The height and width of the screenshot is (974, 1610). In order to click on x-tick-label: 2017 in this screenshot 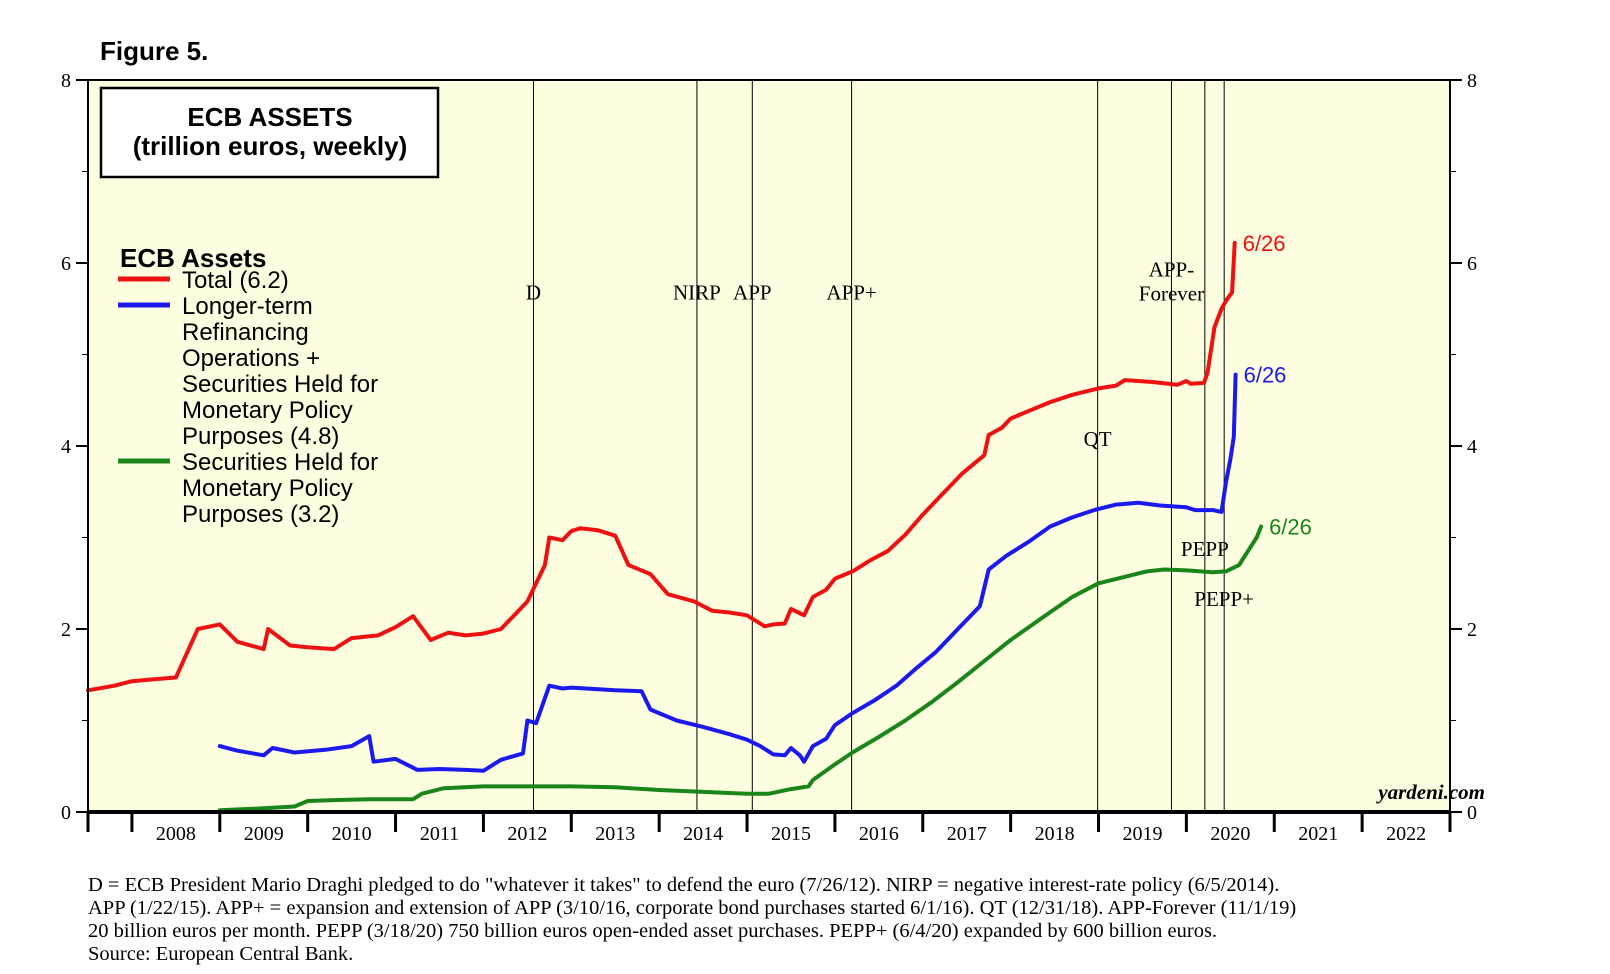, I will do `click(967, 834)`.